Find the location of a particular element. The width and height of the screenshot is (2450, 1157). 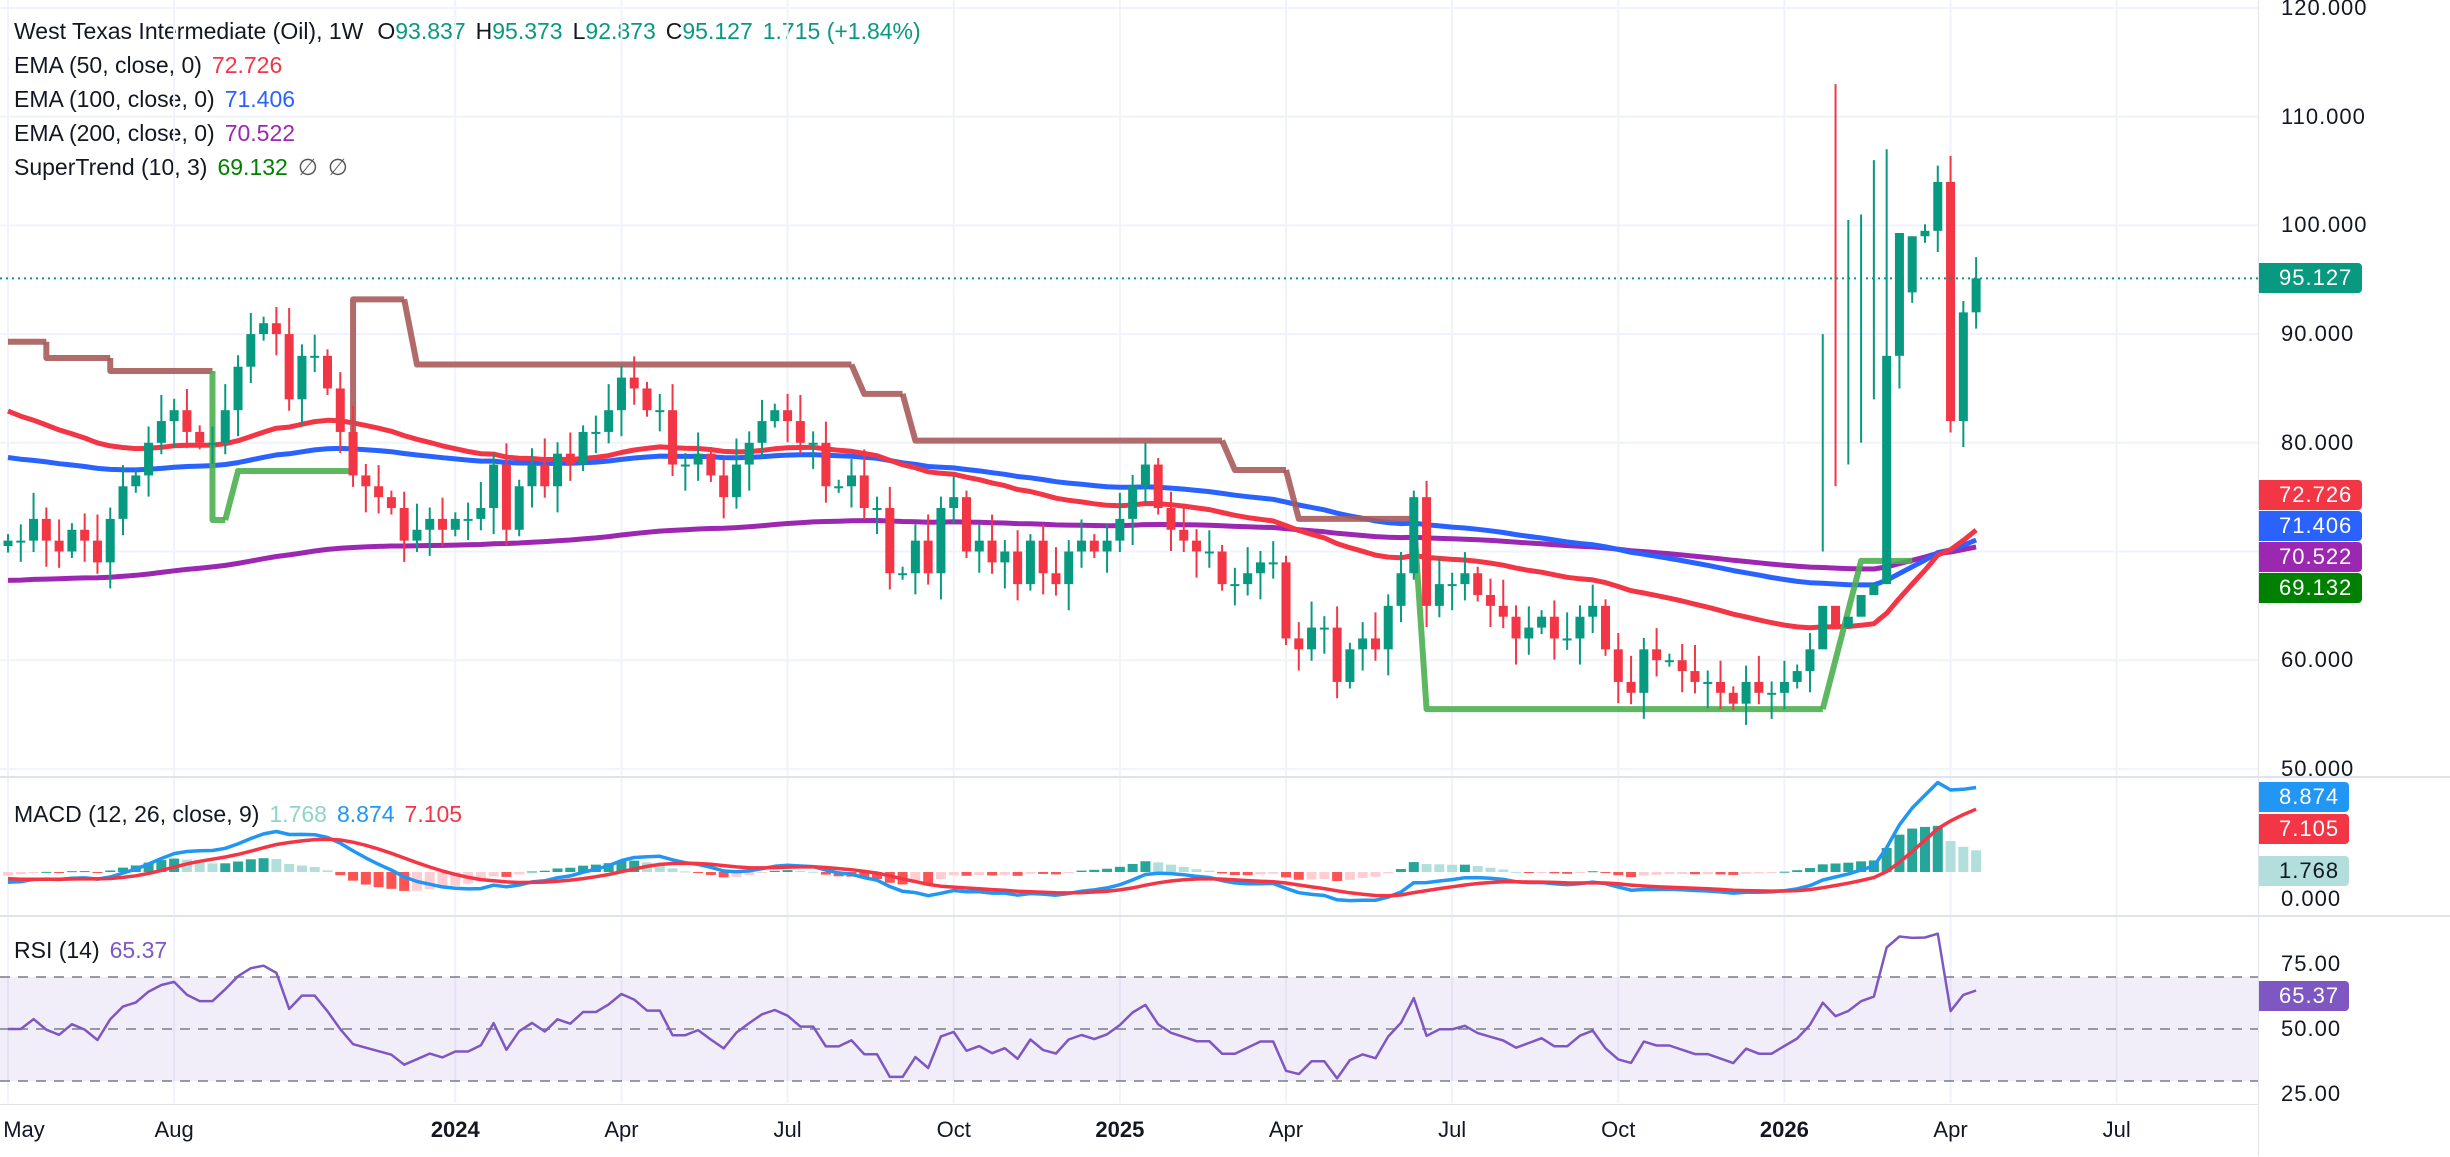

rsi-chart is located at coordinates (1129, 1010).